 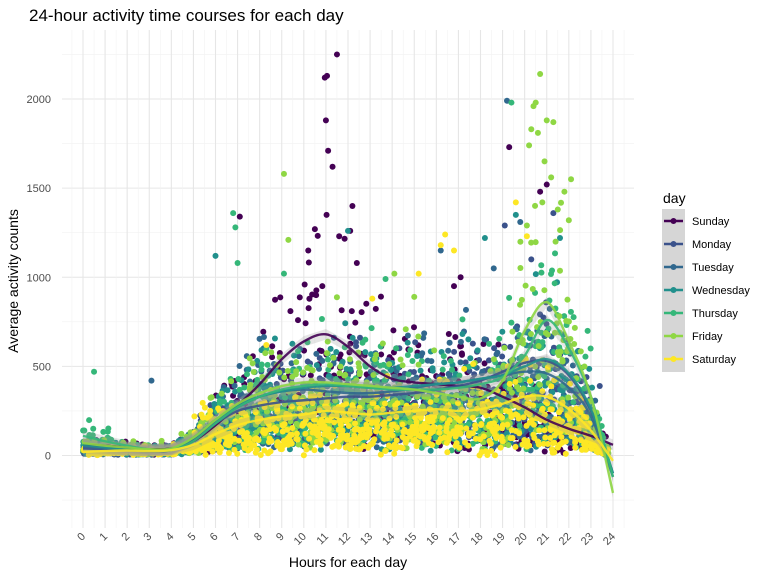 I want to click on x-tick-label: 2, so click(x=125, y=537).